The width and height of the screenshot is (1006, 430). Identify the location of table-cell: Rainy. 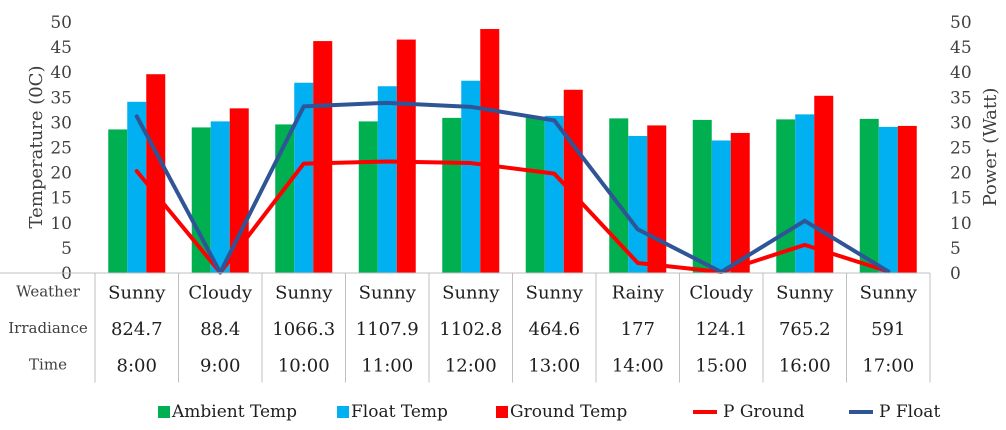
(638, 292).